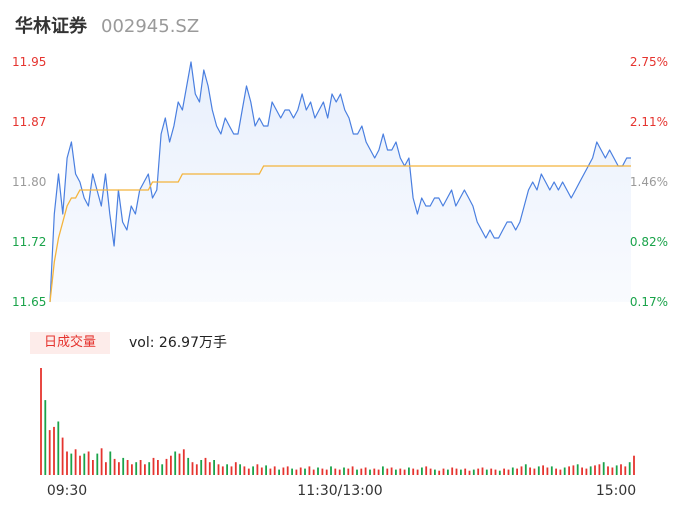 The width and height of the screenshot is (686, 524). Describe the element at coordinates (67, 491) in the screenshot. I see `time-tick-label: 09:30` at that location.